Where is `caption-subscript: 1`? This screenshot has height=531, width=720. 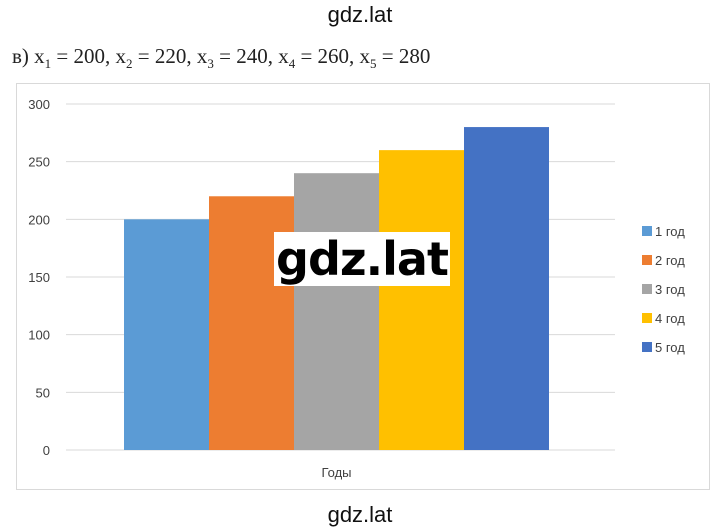 caption-subscript: 1 is located at coordinates (48, 64).